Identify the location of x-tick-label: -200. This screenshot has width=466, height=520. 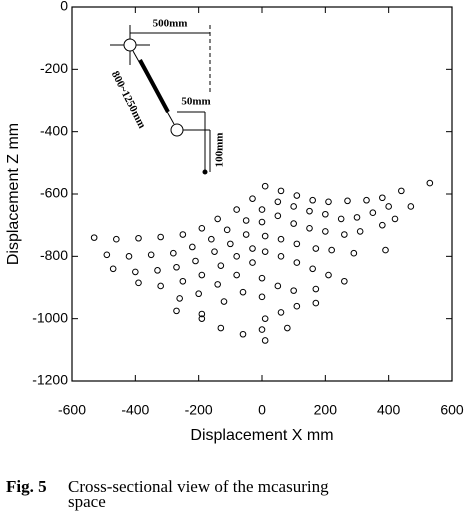
(199, 410).